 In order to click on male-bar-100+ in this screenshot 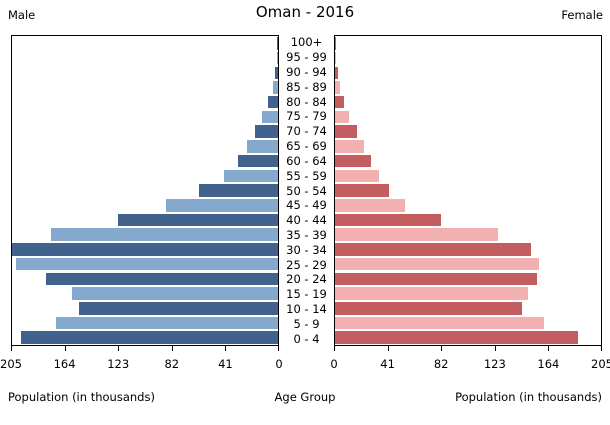, I will do `click(277, 43)`.